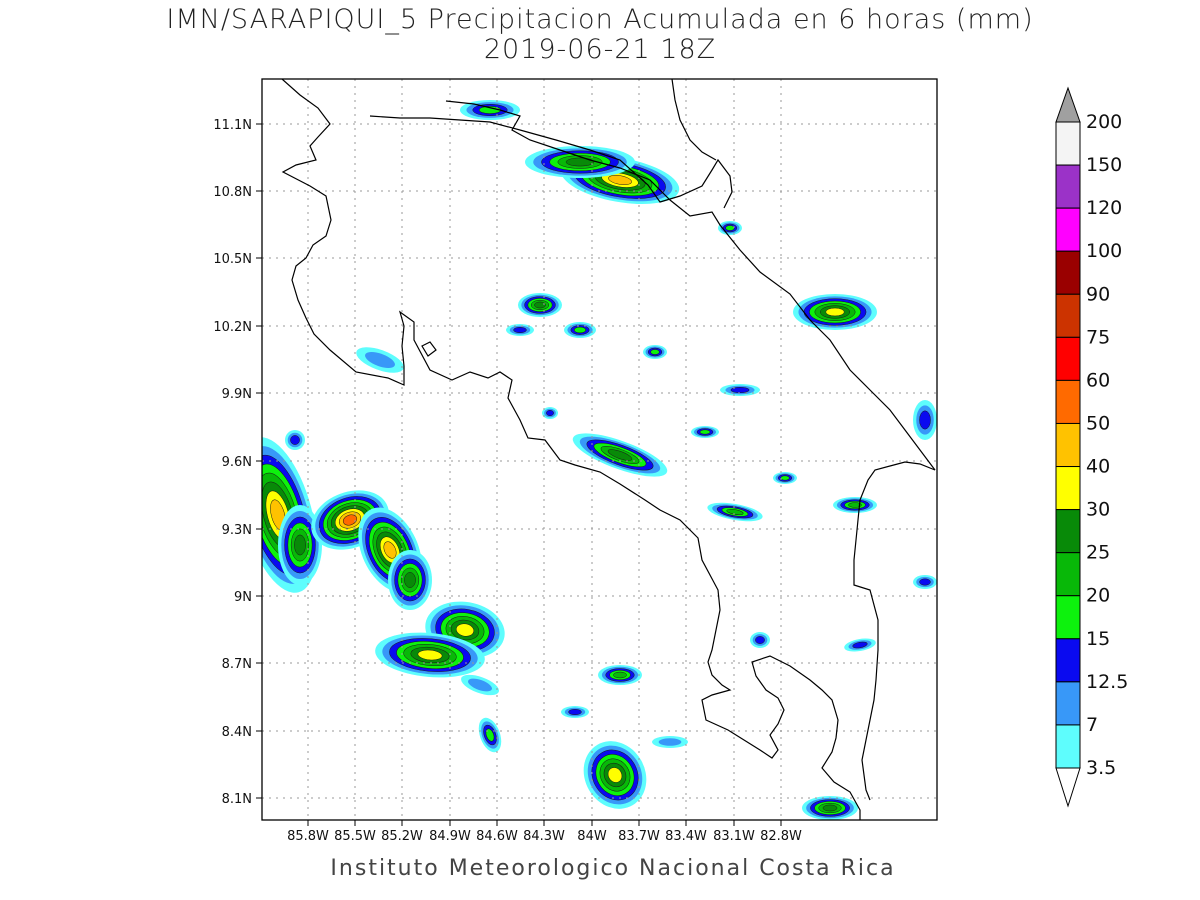 This screenshot has width=1200, height=900. I want to click on lat-tick-label: 10.8N, so click(232, 192).